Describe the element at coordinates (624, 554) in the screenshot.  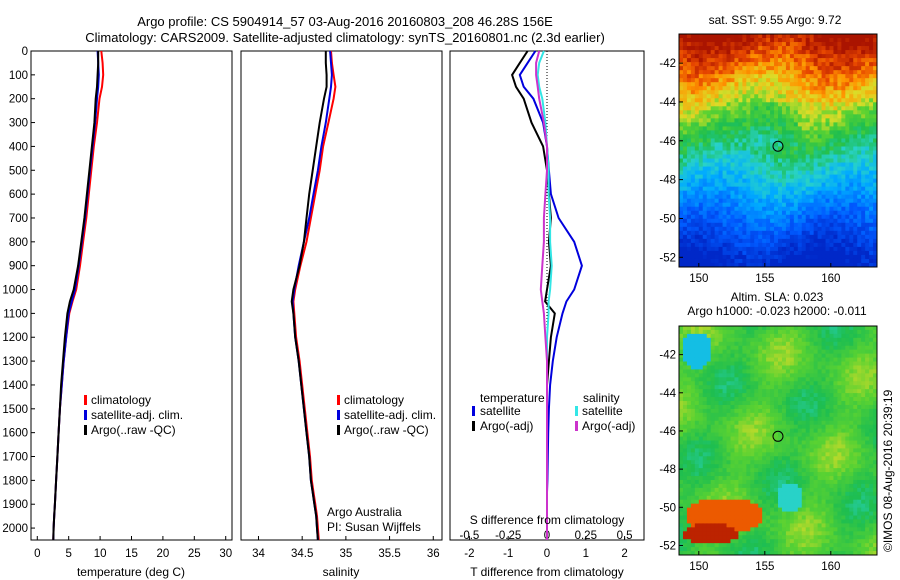
I see `x-tick-label: 2` at that location.